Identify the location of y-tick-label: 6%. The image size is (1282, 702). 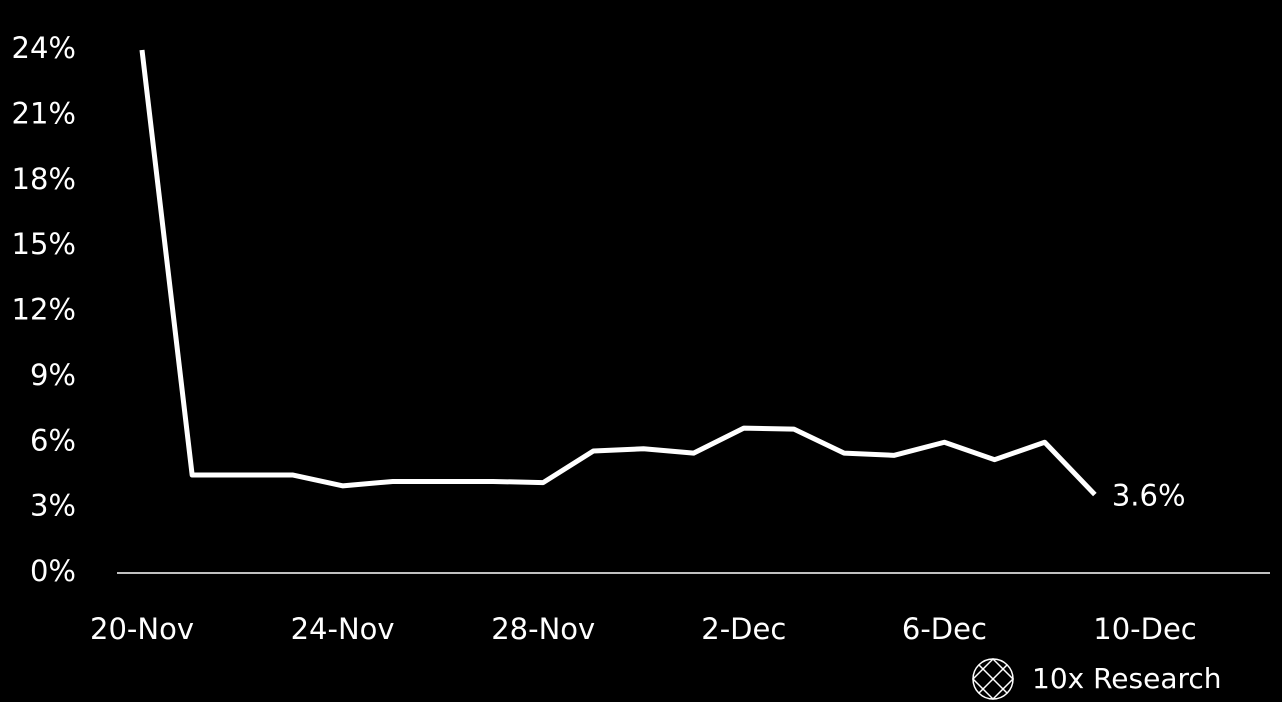
(53, 440).